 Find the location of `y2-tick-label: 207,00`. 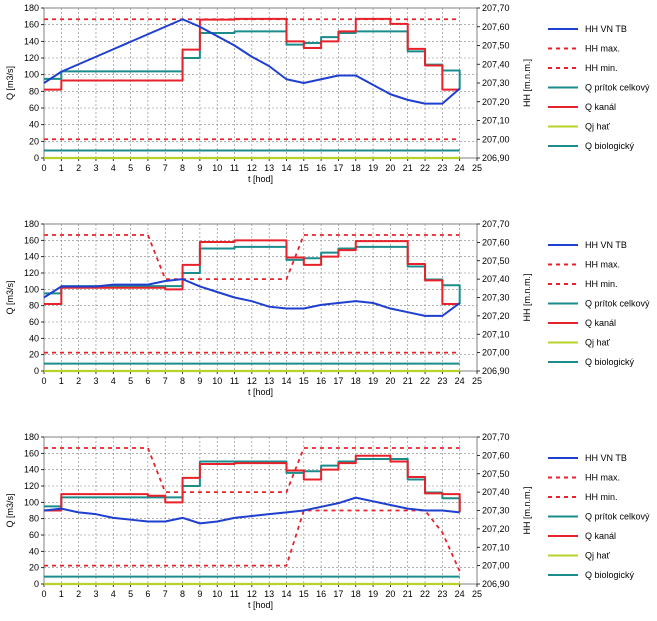

y2-tick-label: 207,00 is located at coordinates (496, 139).